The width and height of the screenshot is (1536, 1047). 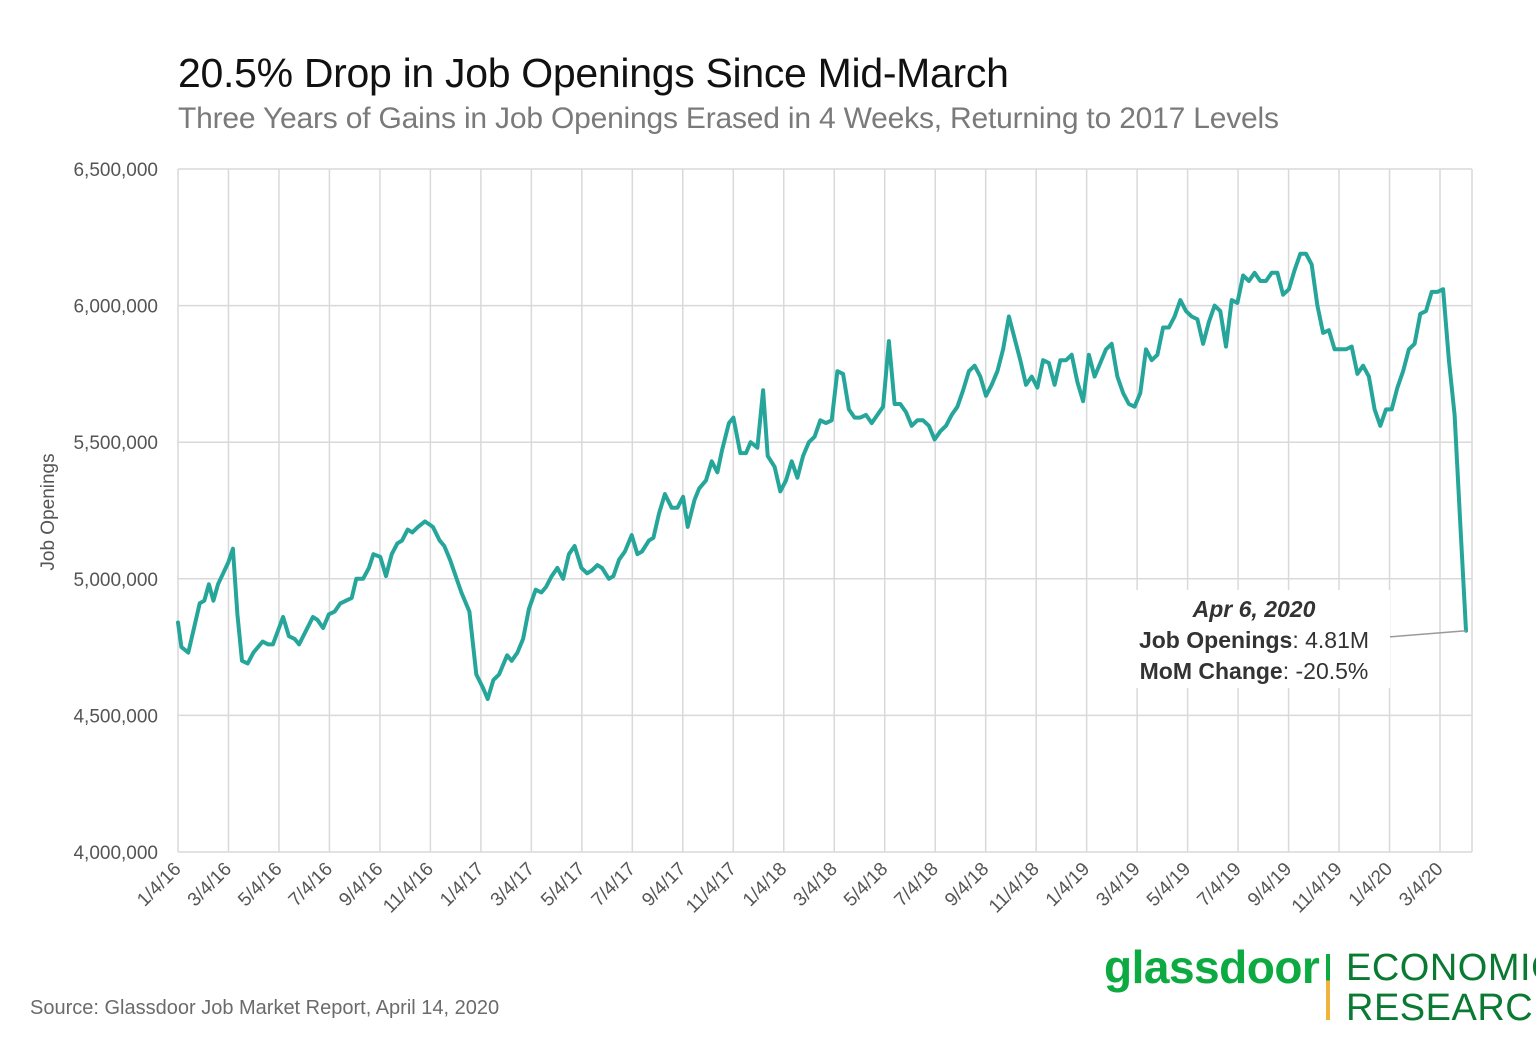 I want to click on logo-divider, so click(x=1328, y=987).